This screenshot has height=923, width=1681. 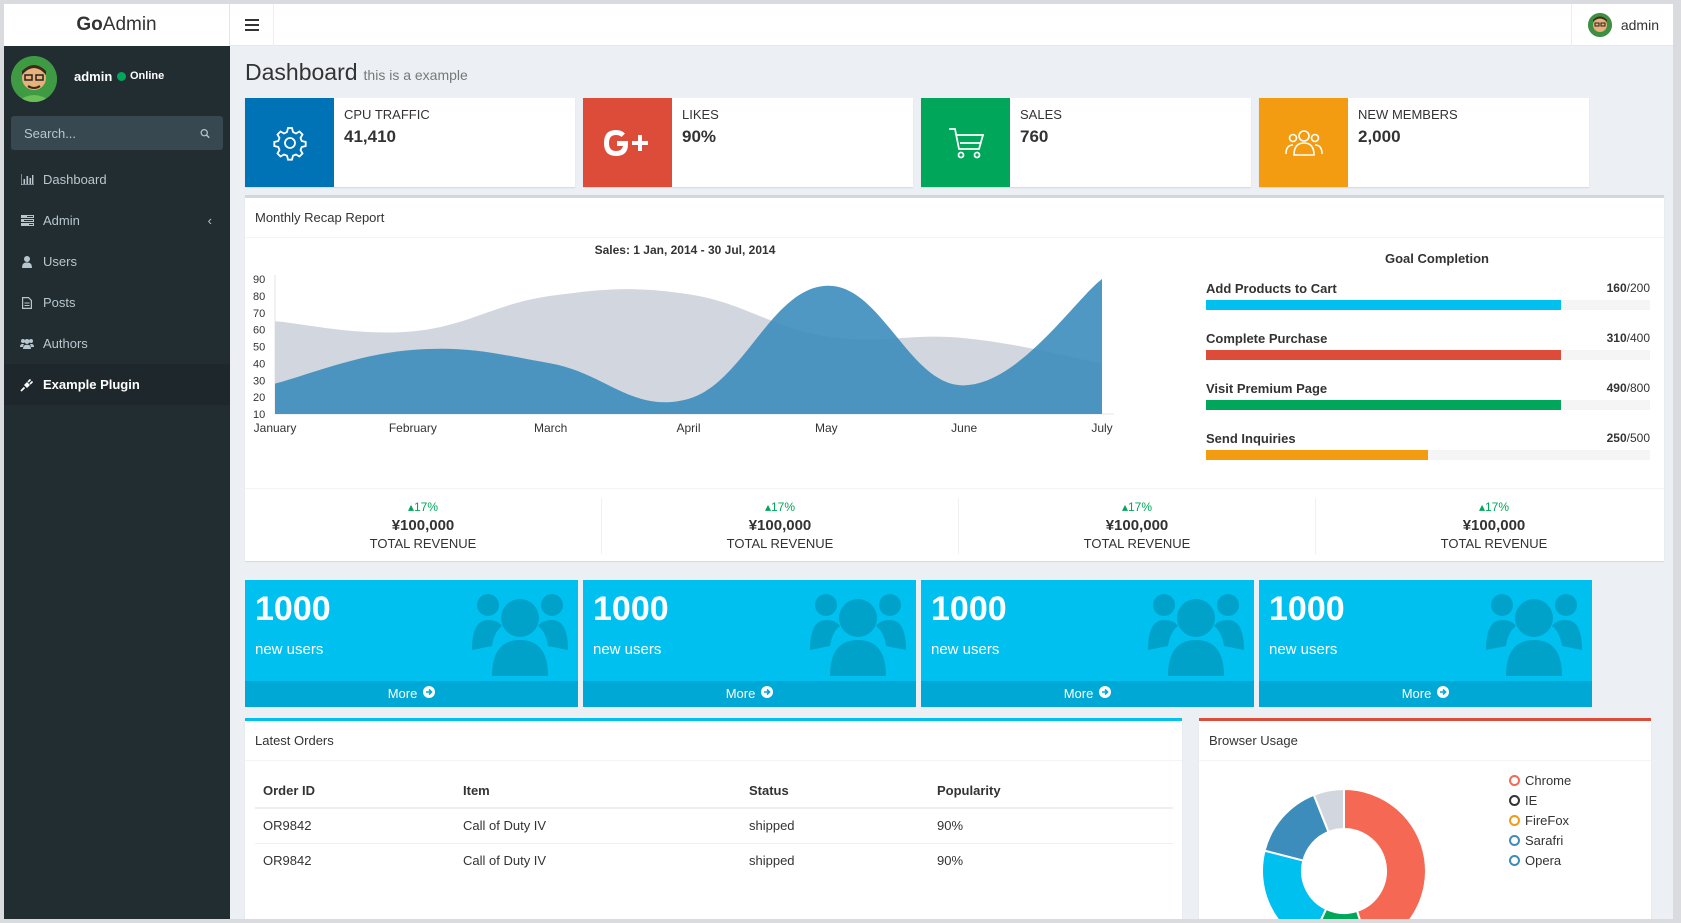 What do you see at coordinates (61, 220) in the screenshot?
I see `sidebar-item-label: Admin` at bounding box center [61, 220].